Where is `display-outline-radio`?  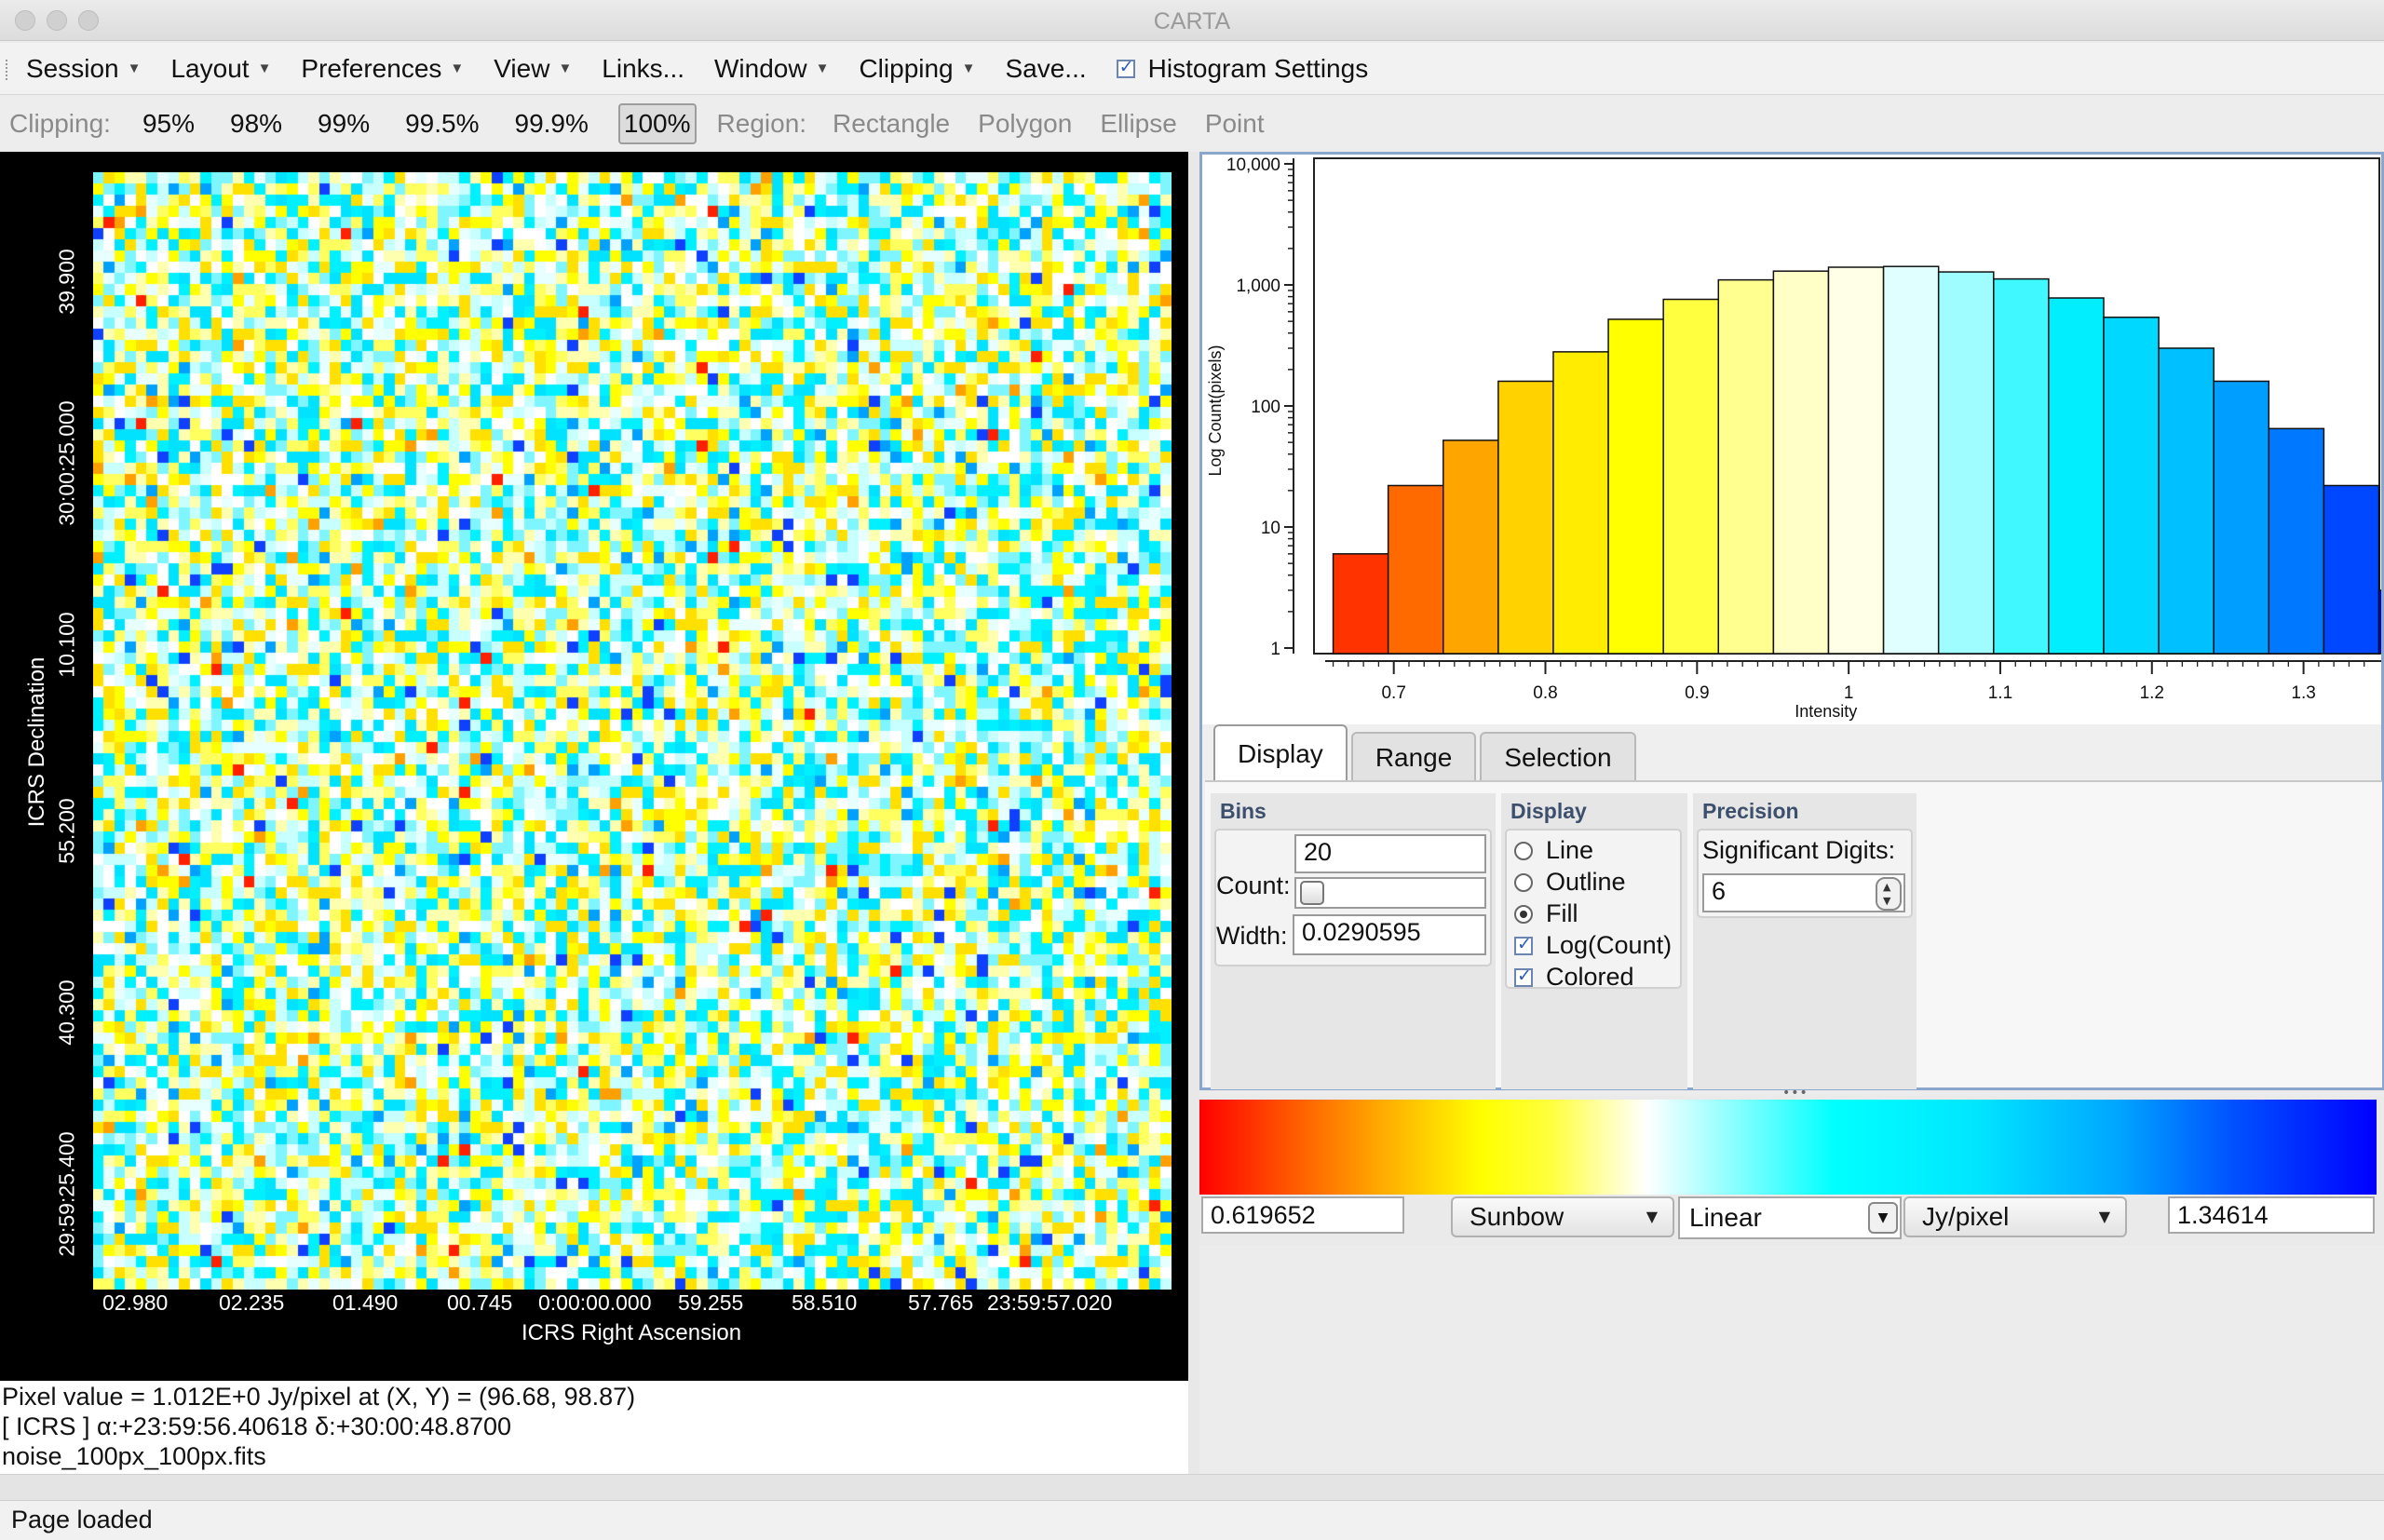 display-outline-radio is located at coordinates (1523, 883).